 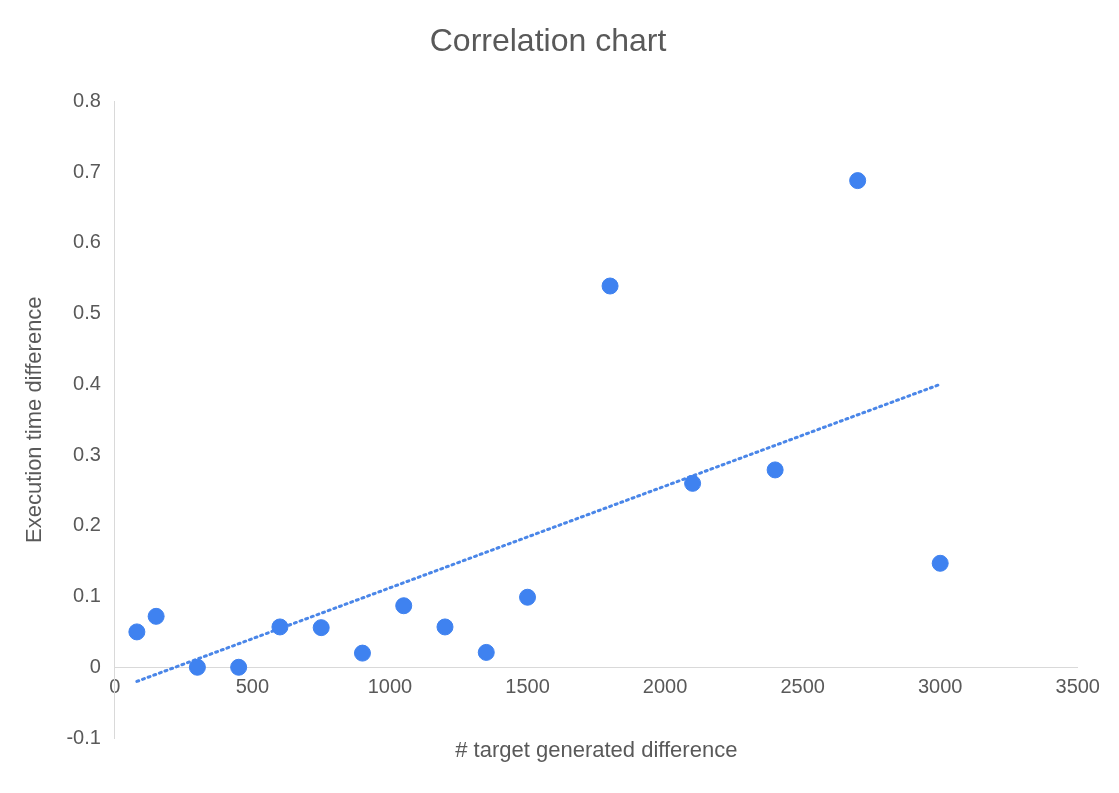 What do you see at coordinates (87, 382) in the screenshot?
I see `y-tick-label: 0.4` at bounding box center [87, 382].